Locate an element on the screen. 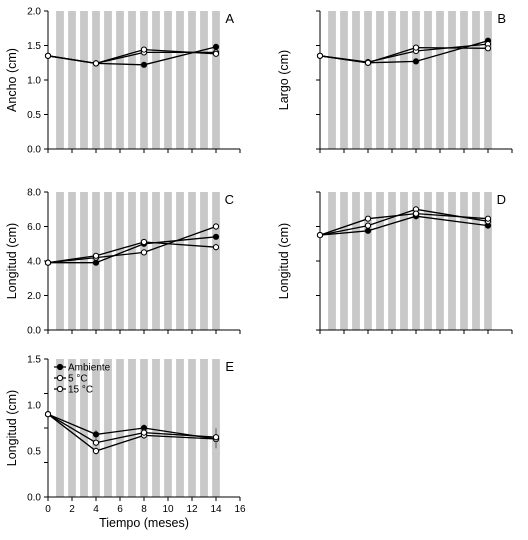  panel-a: 0.0 0.5 1.0 1.5 2.0 A Ancho (cm) is located at coordinates (123, 81).